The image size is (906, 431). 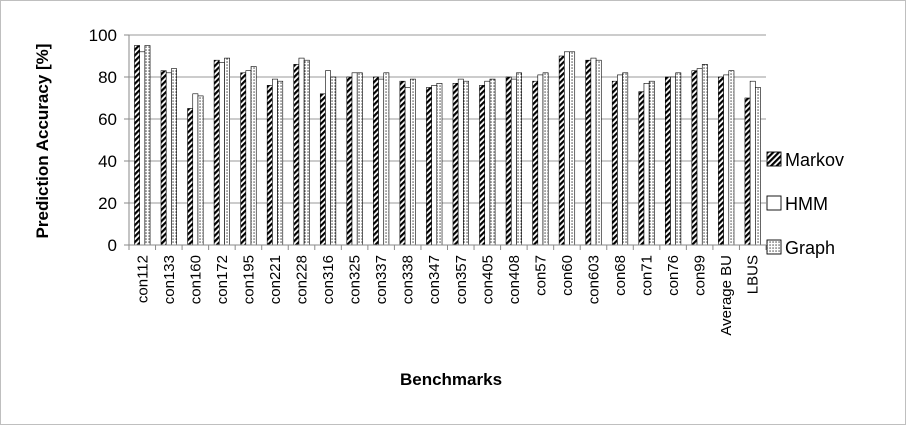 I want to click on legend-label-markov: Markov, so click(x=814, y=160).